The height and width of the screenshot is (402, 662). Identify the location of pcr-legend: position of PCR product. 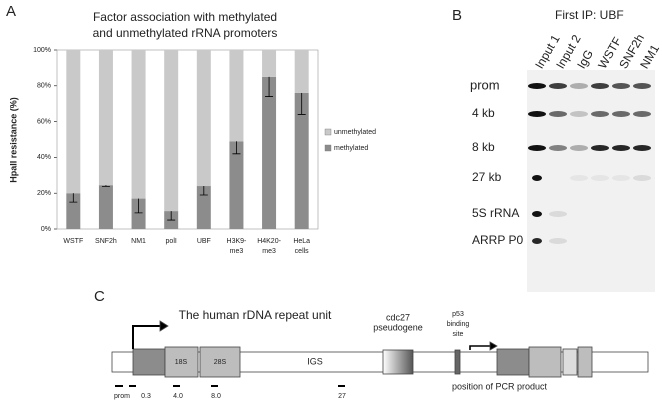
(500, 386).